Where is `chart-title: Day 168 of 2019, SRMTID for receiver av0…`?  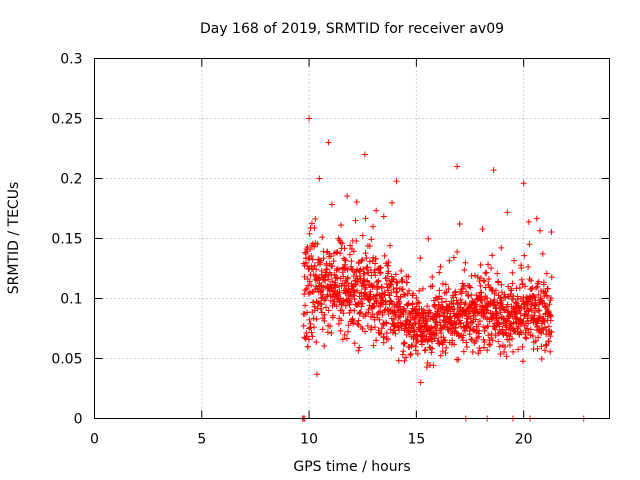
chart-title: Day 168 of 2019, SRMTID for receiver av0… is located at coordinates (352, 29).